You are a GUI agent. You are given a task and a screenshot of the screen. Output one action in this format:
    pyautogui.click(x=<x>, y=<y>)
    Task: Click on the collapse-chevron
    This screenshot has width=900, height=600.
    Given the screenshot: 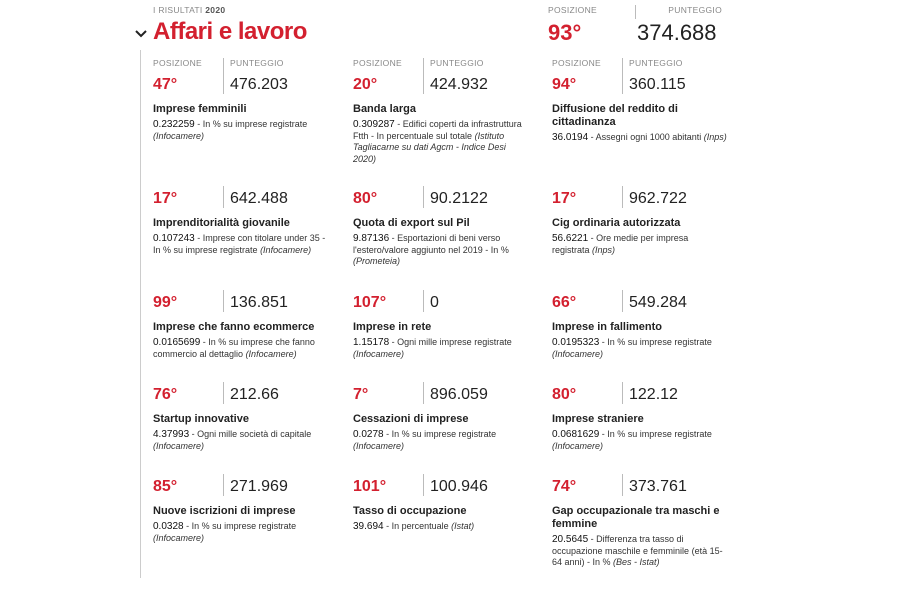 What is the action you would take?
    pyautogui.click(x=141, y=34)
    